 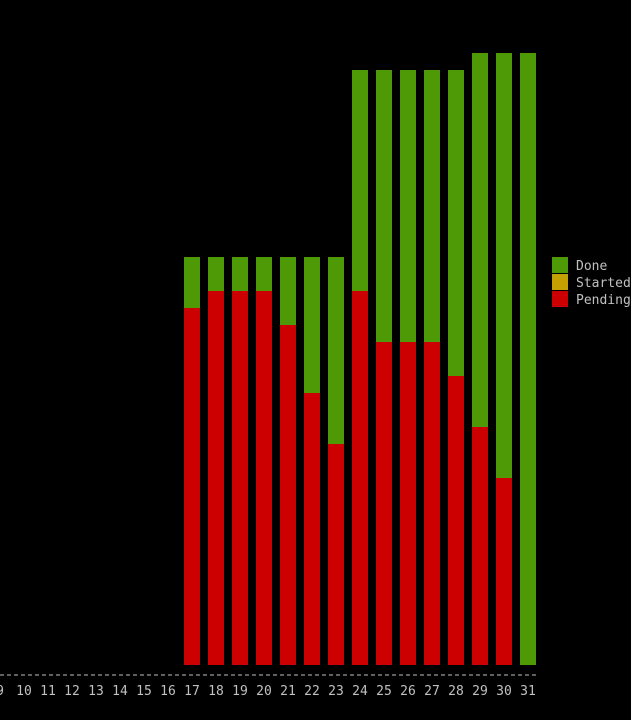 What do you see at coordinates (264, 691) in the screenshot?
I see `x-tick-20: 20` at bounding box center [264, 691].